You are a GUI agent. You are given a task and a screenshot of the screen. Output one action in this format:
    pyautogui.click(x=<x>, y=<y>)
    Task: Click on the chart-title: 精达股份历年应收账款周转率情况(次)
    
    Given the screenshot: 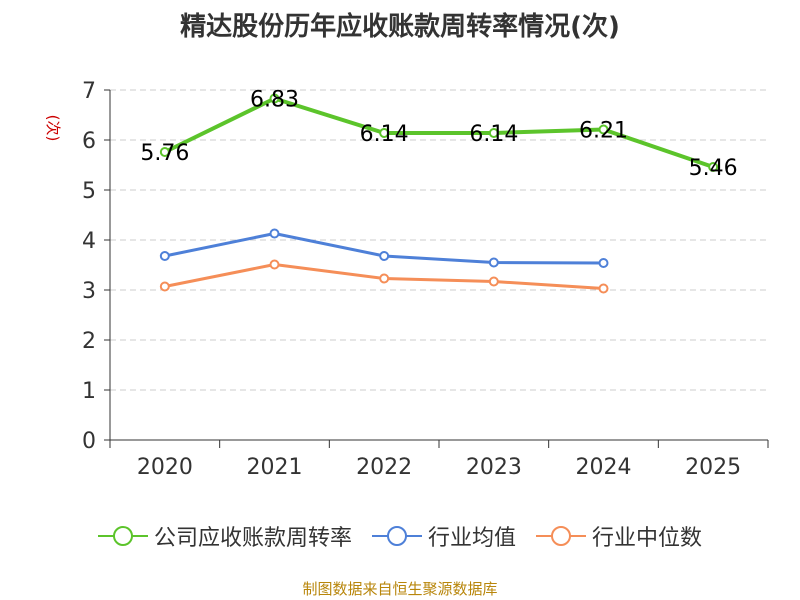 What is the action you would take?
    pyautogui.click(x=400, y=27)
    